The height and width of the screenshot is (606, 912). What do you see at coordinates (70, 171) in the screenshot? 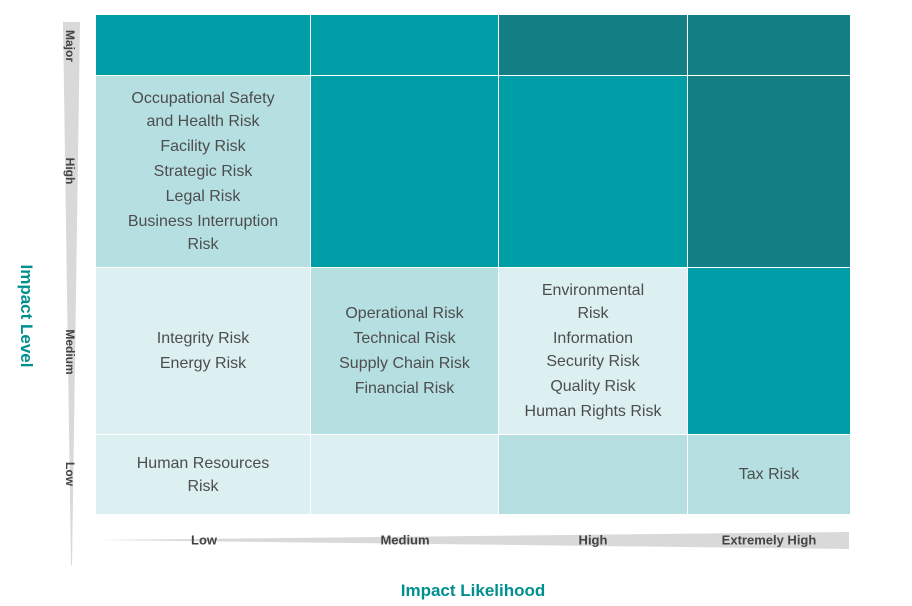
I see `y-tick-label: High` at bounding box center [70, 171].